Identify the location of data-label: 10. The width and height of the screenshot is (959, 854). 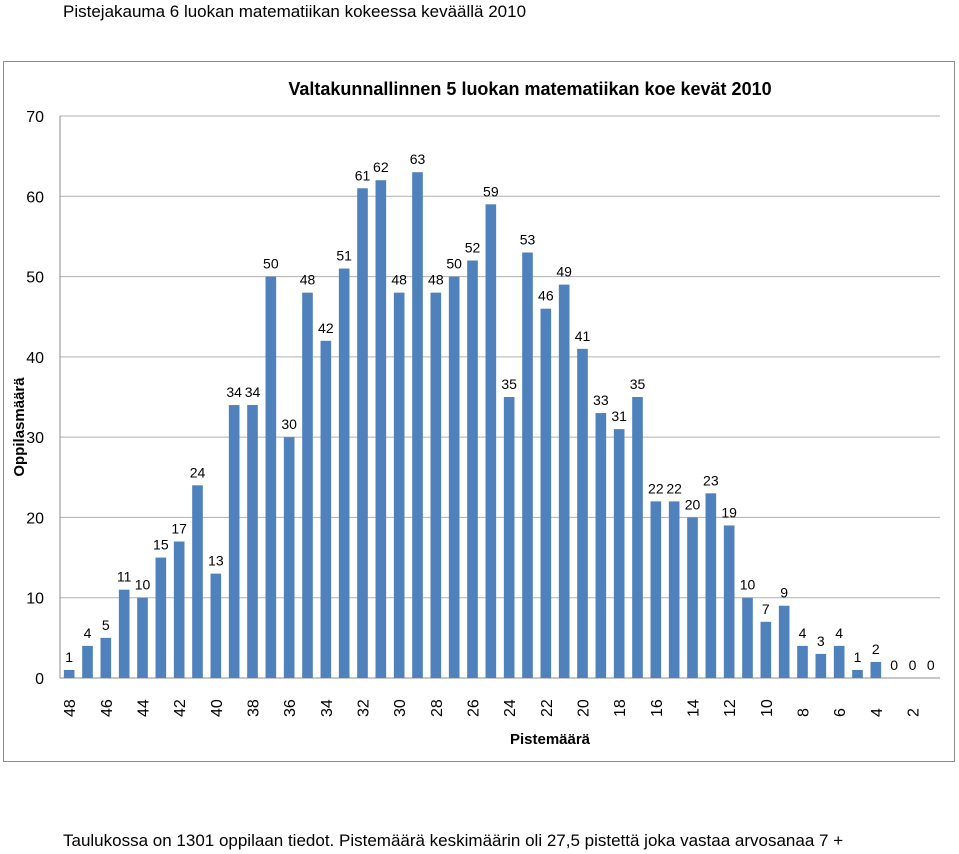
(748, 585).